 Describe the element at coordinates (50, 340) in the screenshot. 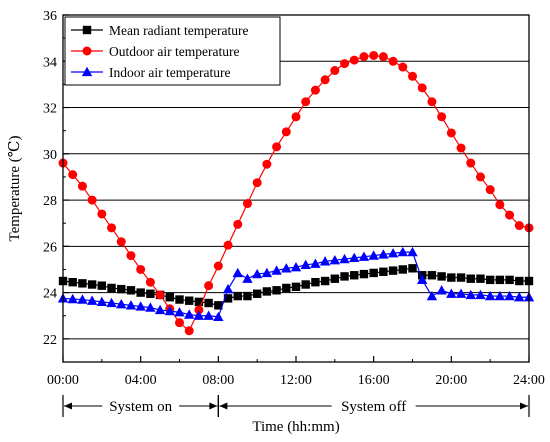

I see `y-tick-label: 22` at that location.